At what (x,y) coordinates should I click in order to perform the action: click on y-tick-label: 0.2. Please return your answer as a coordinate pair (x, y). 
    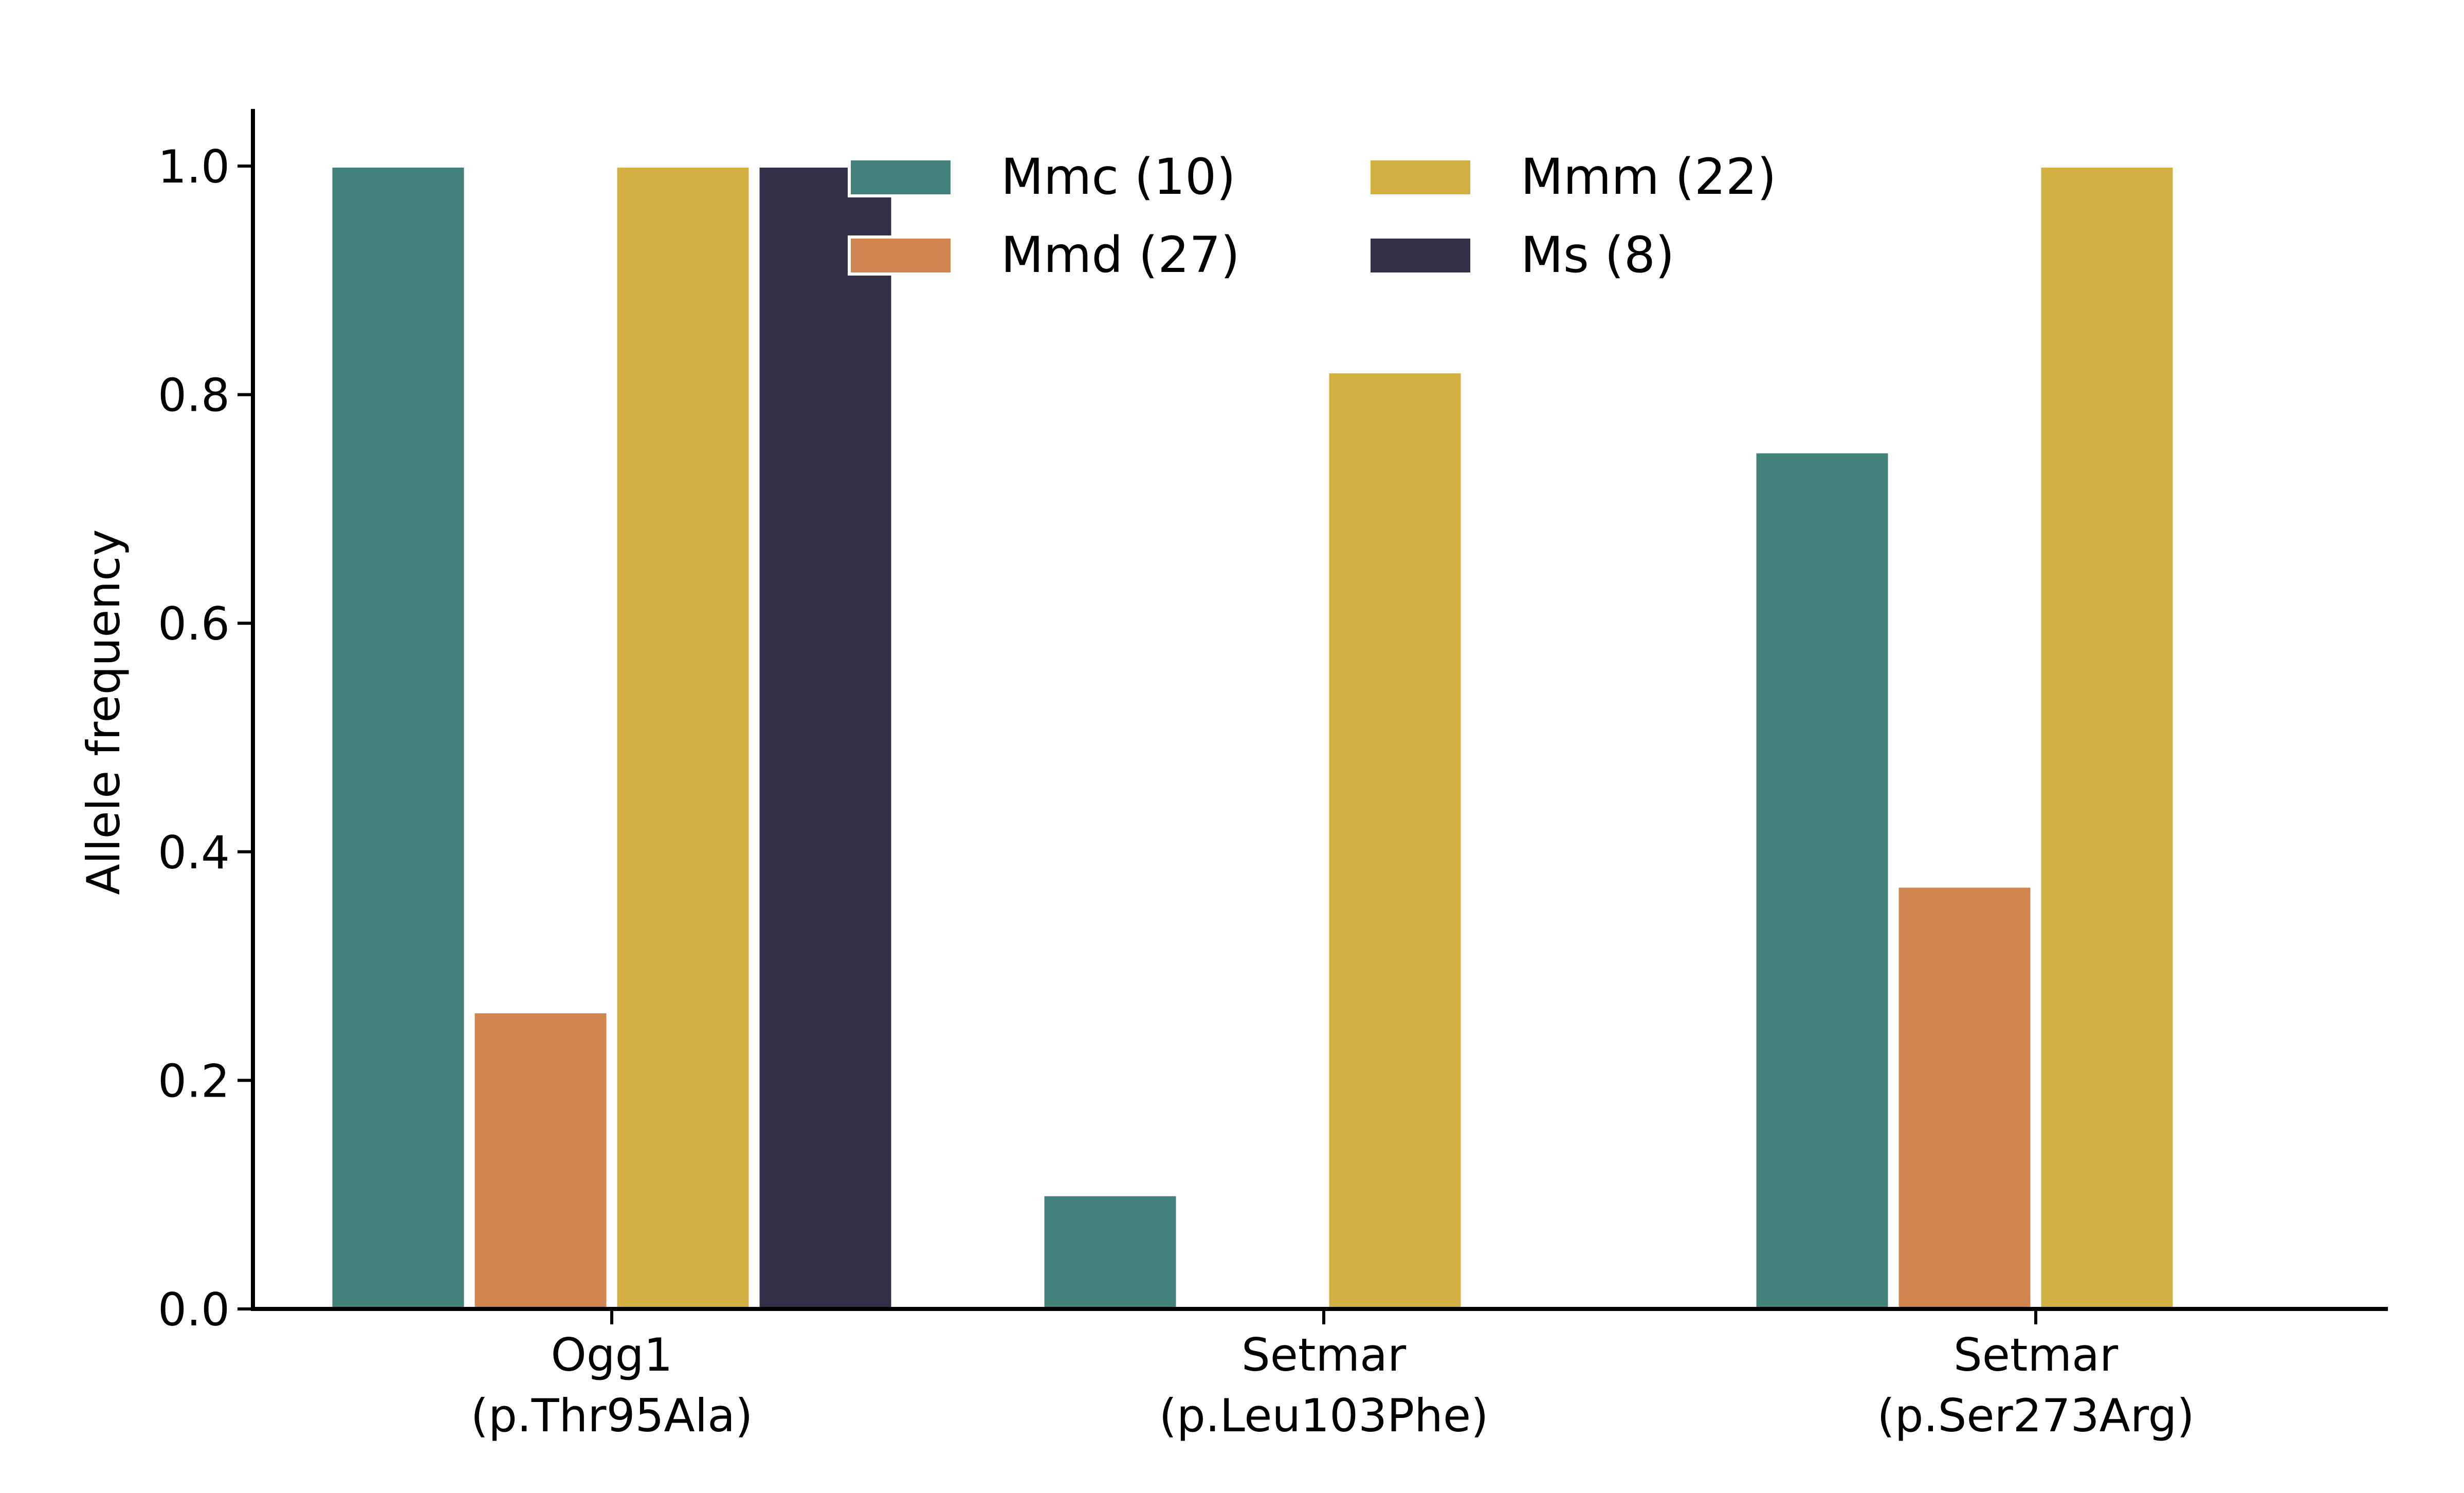
    Looking at the image, I should click on (194, 1080).